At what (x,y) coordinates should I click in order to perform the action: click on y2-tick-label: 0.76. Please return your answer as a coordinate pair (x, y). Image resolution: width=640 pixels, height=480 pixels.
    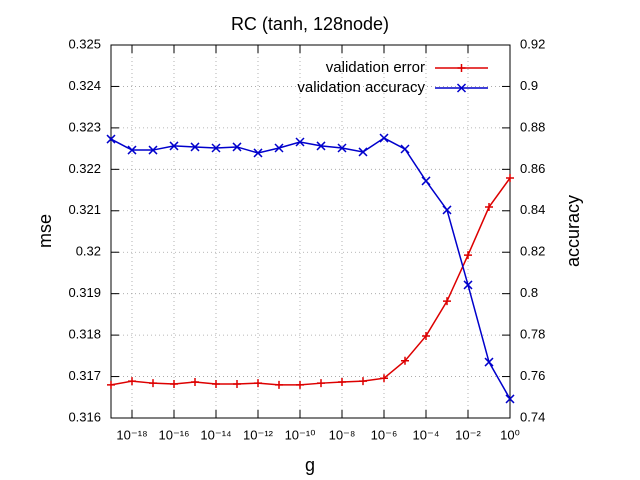
    Looking at the image, I should click on (532, 375).